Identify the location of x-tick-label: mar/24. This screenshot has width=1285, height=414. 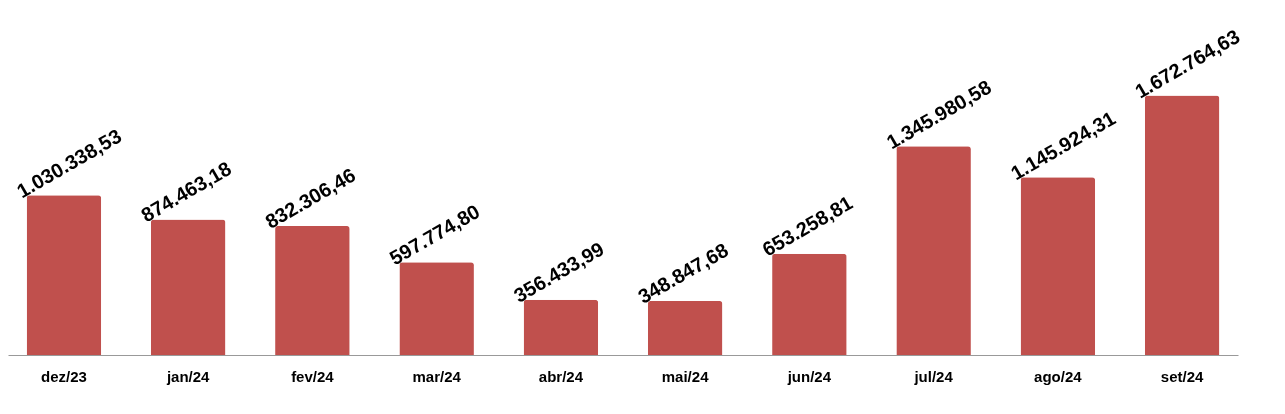
(437, 376).